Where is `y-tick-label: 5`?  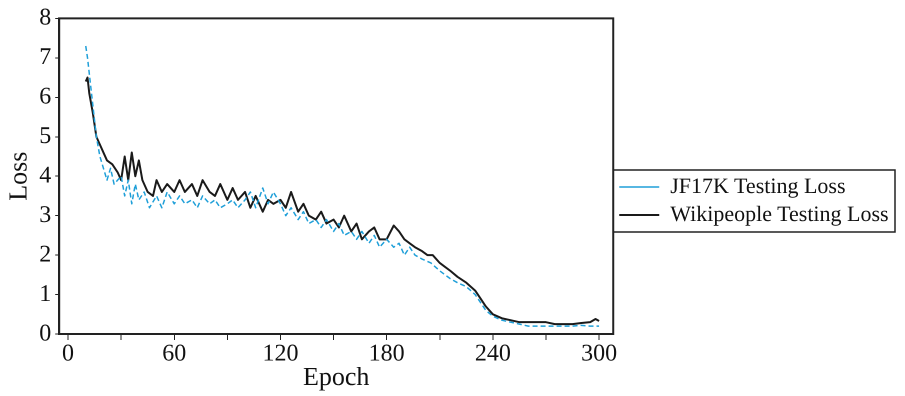 y-tick-label: 5 is located at coordinates (45, 136).